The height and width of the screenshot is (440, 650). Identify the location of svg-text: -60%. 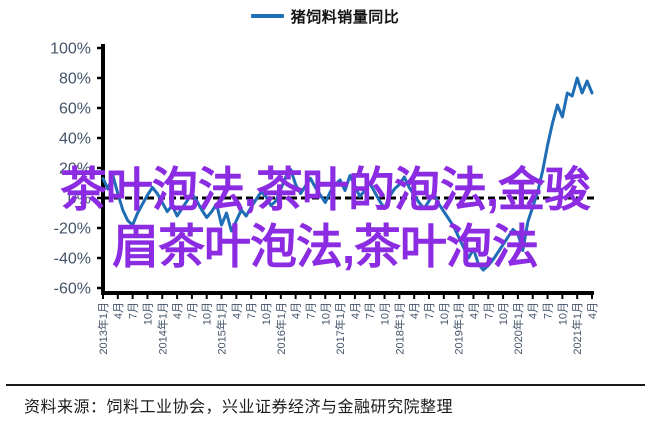
(72, 289).